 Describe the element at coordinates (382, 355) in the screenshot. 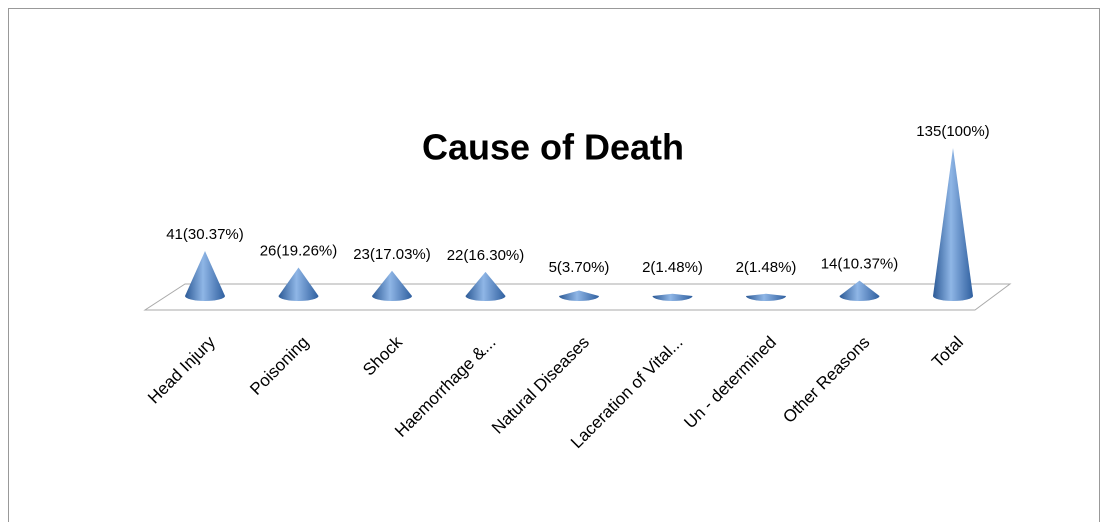

I see `x-tick-label: Shock` at that location.